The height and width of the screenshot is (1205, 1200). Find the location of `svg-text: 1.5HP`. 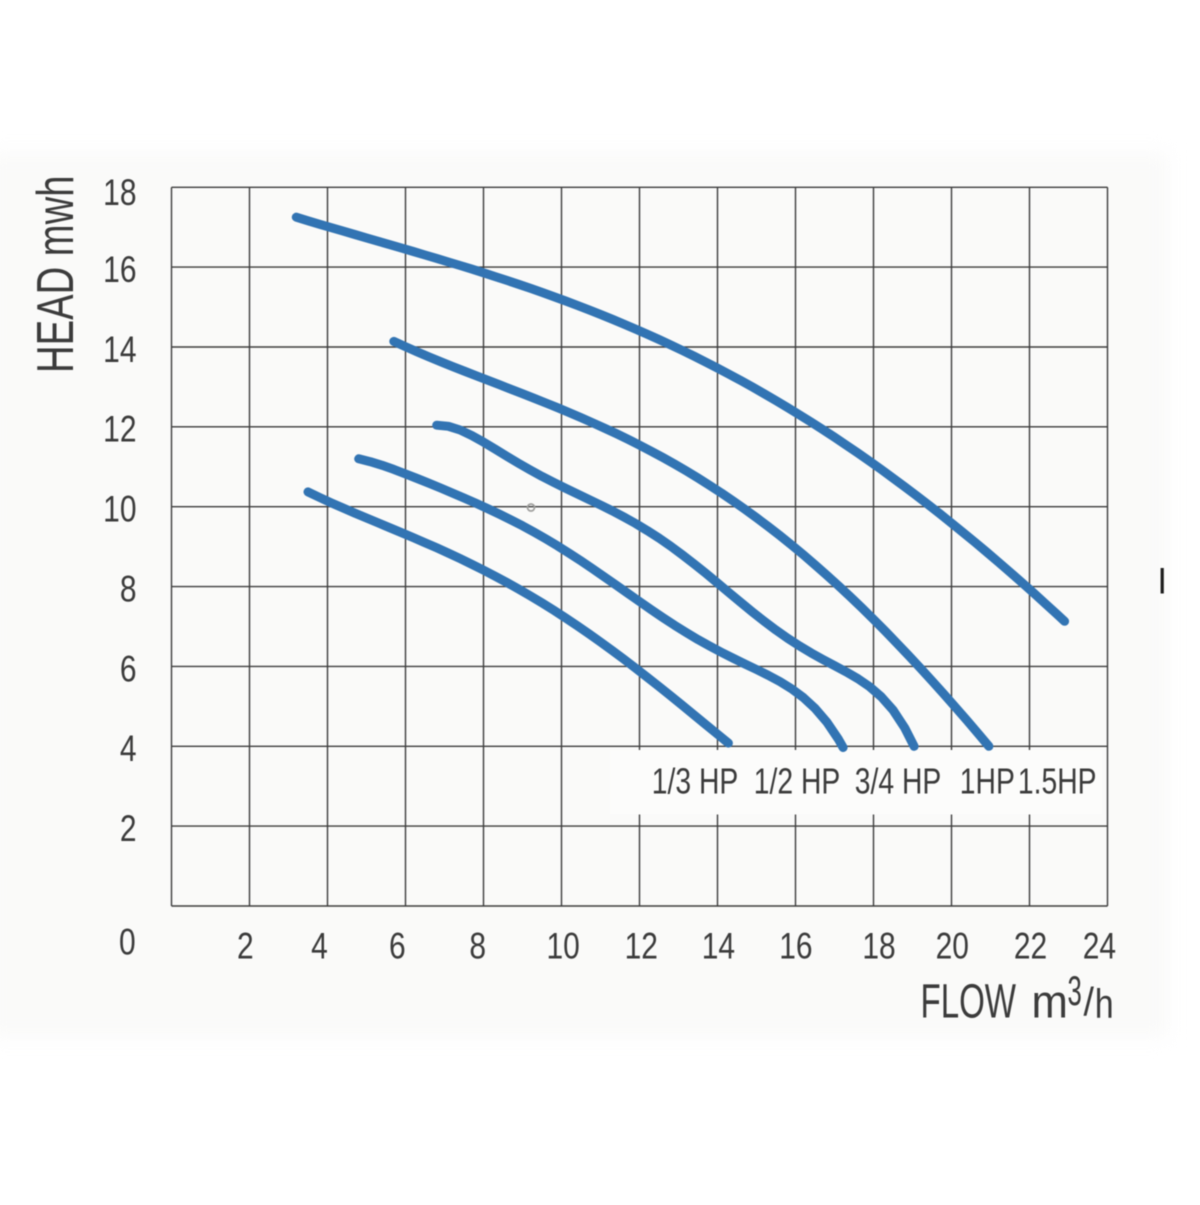

svg-text: 1.5HP is located at coordinates (1057, 780).